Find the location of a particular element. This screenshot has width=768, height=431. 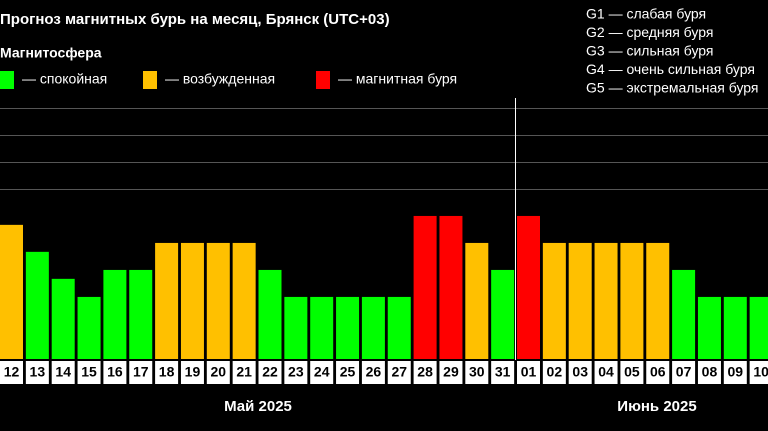

legend-title: Магнитосфера is located at coordinates (51, 53).